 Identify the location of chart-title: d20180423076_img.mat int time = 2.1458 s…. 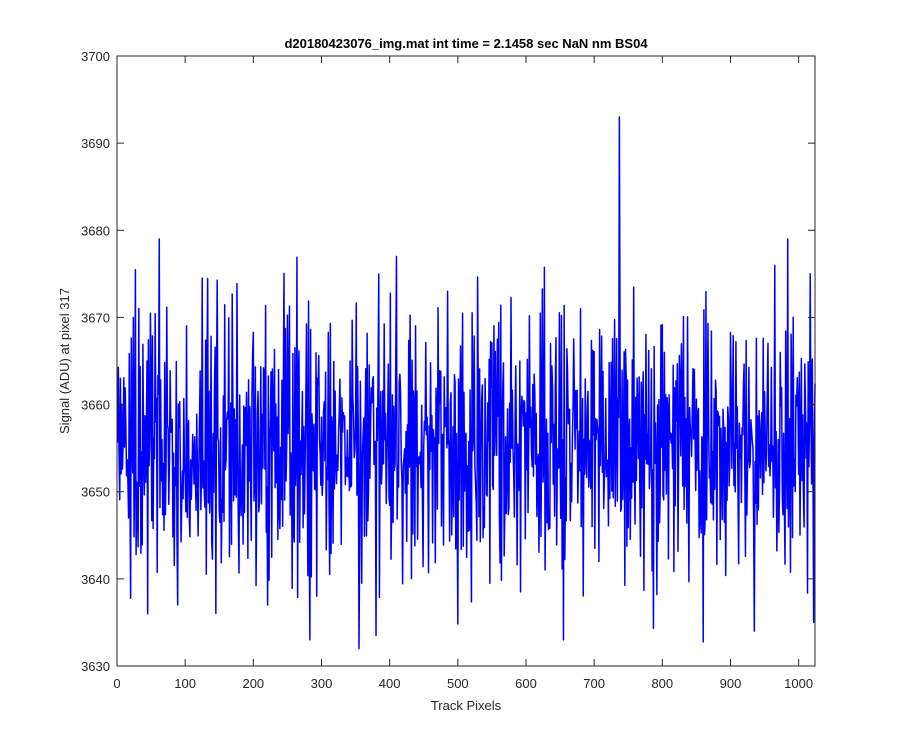
(466, 43).